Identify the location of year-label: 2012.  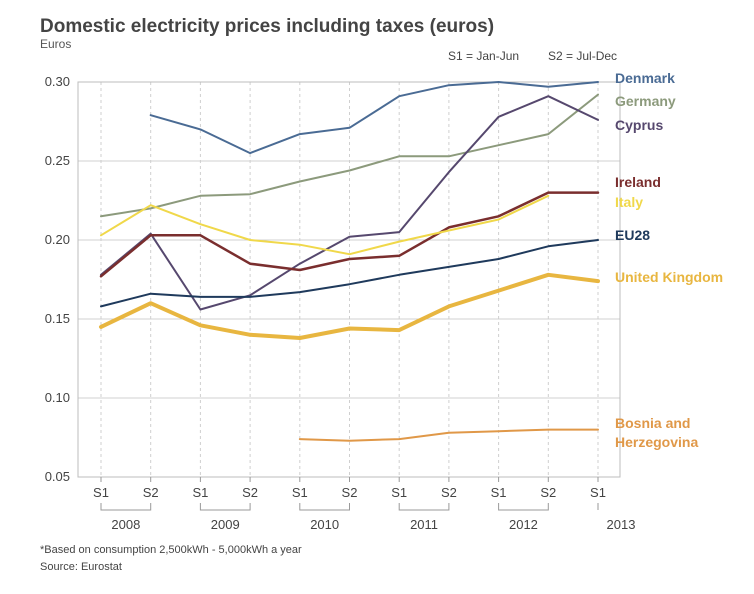
(523, 524).